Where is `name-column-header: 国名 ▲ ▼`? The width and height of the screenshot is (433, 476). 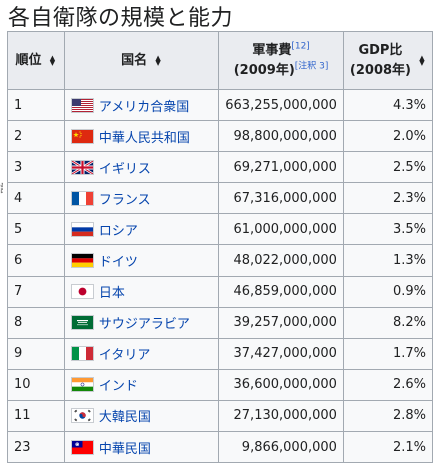 name-column-header: 国名 ▲ ▼ is located at coordinates (141, 60).